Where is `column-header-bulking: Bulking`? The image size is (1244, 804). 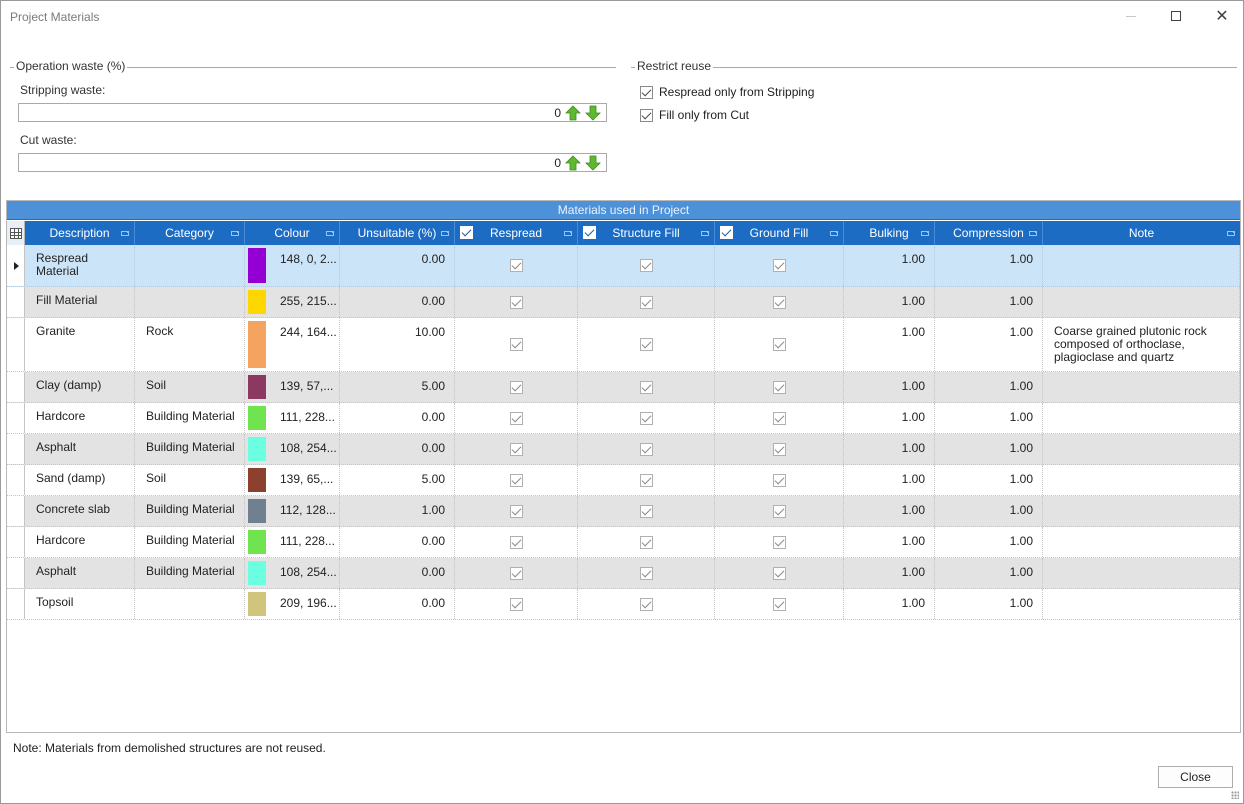 column-header-bulking: Bulking is located at coordinates (889, 233).